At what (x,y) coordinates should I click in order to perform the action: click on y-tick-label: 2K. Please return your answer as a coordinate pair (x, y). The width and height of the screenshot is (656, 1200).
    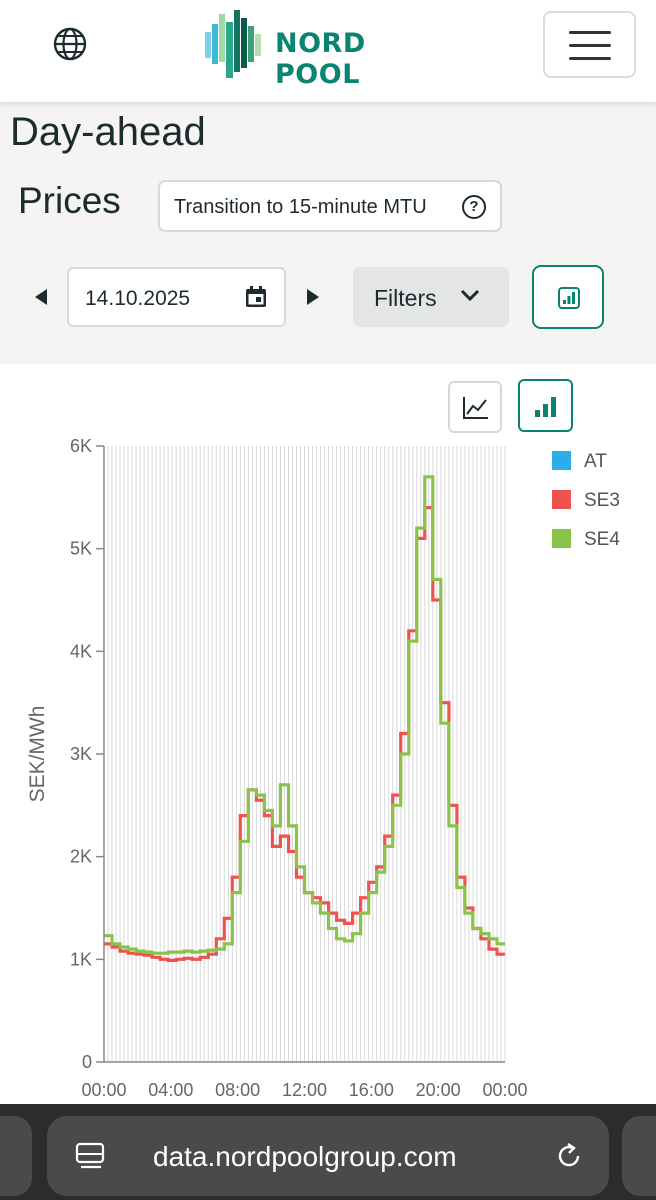
    Looking at the image, I should click on (81, 857).